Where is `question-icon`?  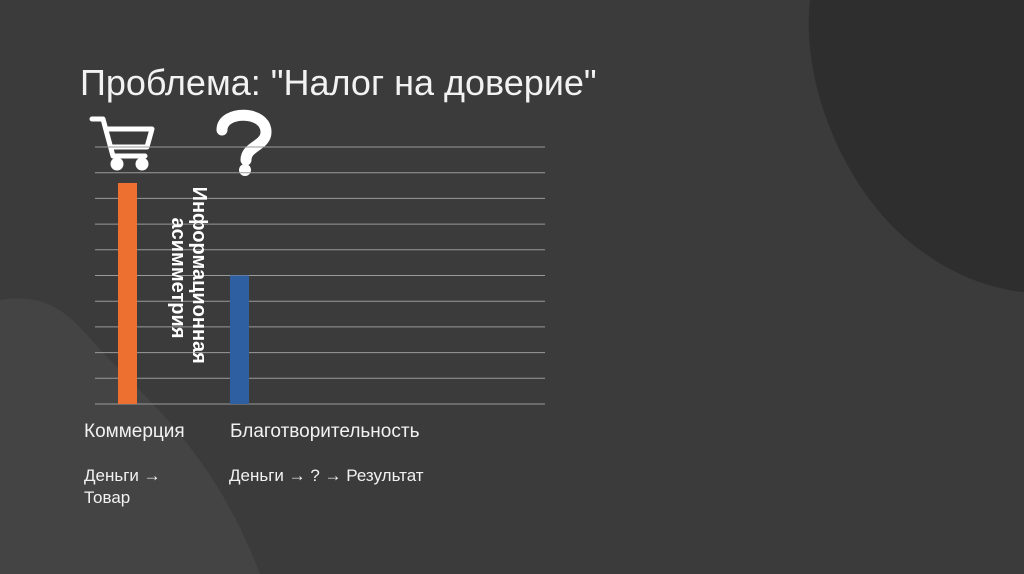 question-icon is located at coordinates (244, 142).